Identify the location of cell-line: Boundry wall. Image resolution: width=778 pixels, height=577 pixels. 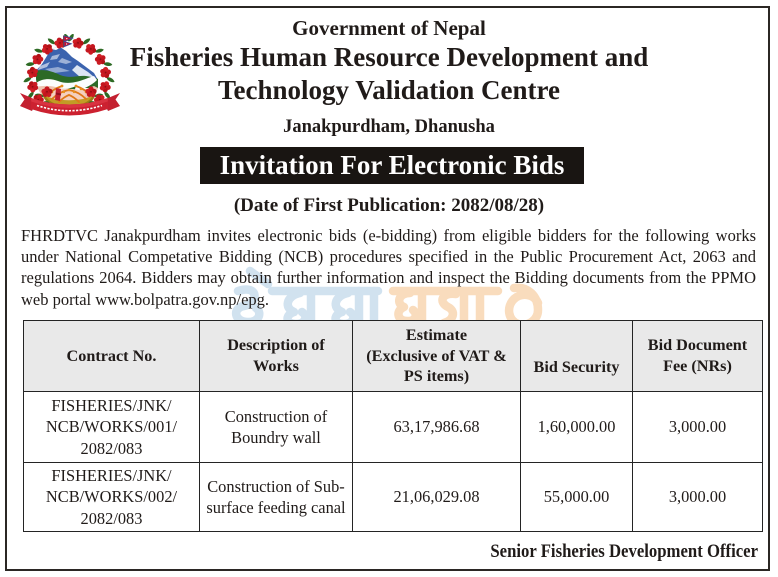
(276, 437).